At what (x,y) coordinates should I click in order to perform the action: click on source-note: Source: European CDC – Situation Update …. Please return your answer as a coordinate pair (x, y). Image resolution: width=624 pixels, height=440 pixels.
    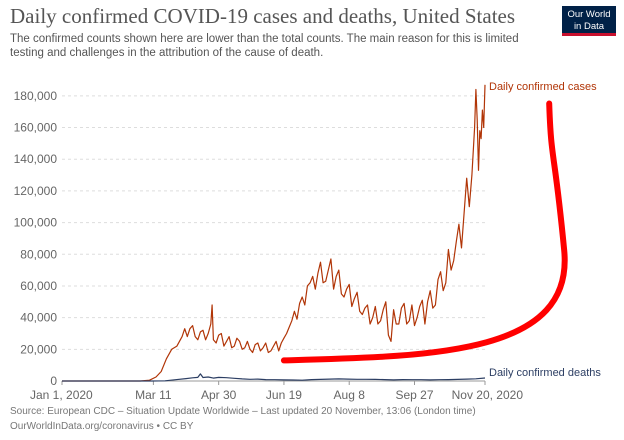
    Looking at the image, I should click on (243, 411).